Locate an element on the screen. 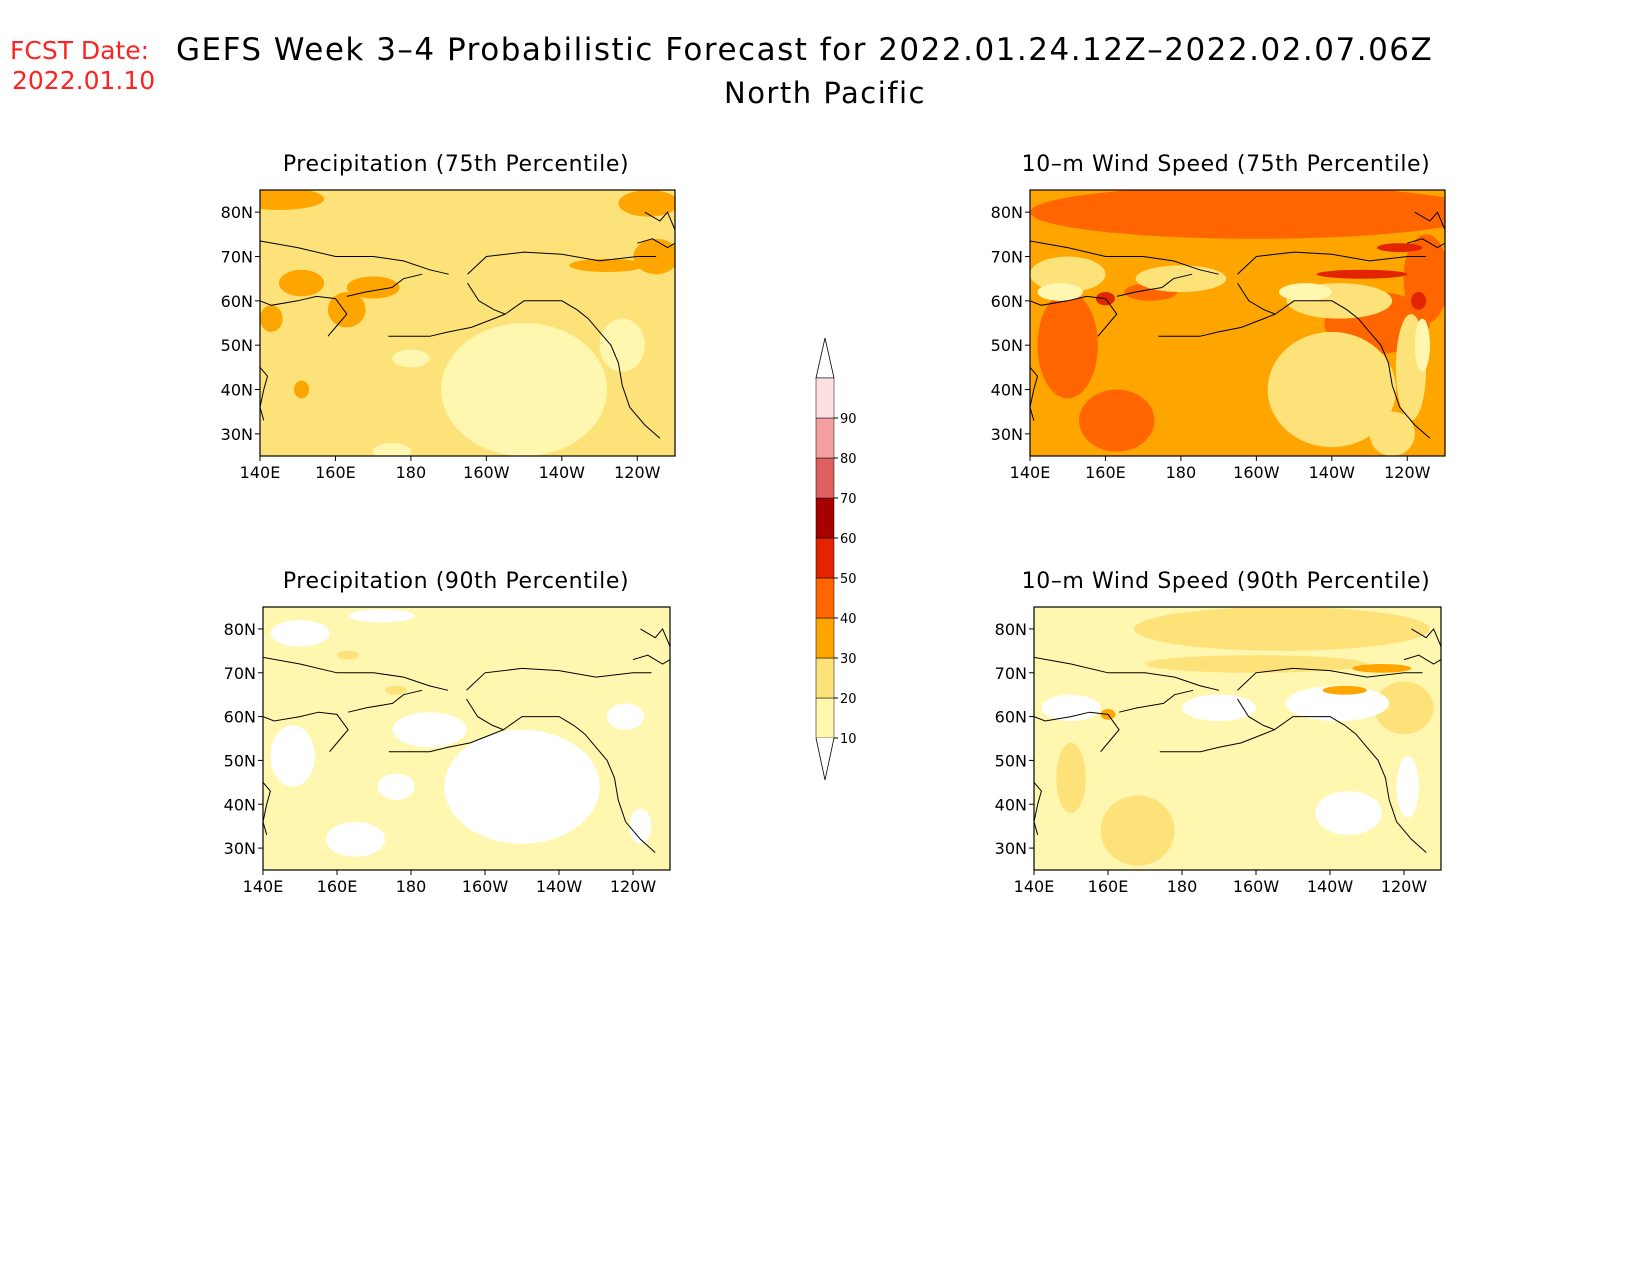  colorbar-level-label: 60 is located at coordinates (848, 539).